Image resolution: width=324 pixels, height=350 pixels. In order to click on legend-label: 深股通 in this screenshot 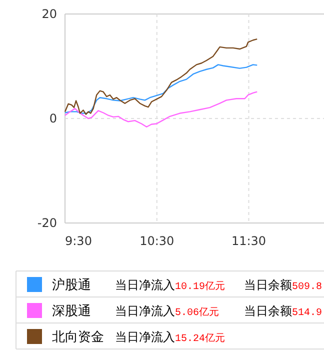, I will do `click(71, 311)`.